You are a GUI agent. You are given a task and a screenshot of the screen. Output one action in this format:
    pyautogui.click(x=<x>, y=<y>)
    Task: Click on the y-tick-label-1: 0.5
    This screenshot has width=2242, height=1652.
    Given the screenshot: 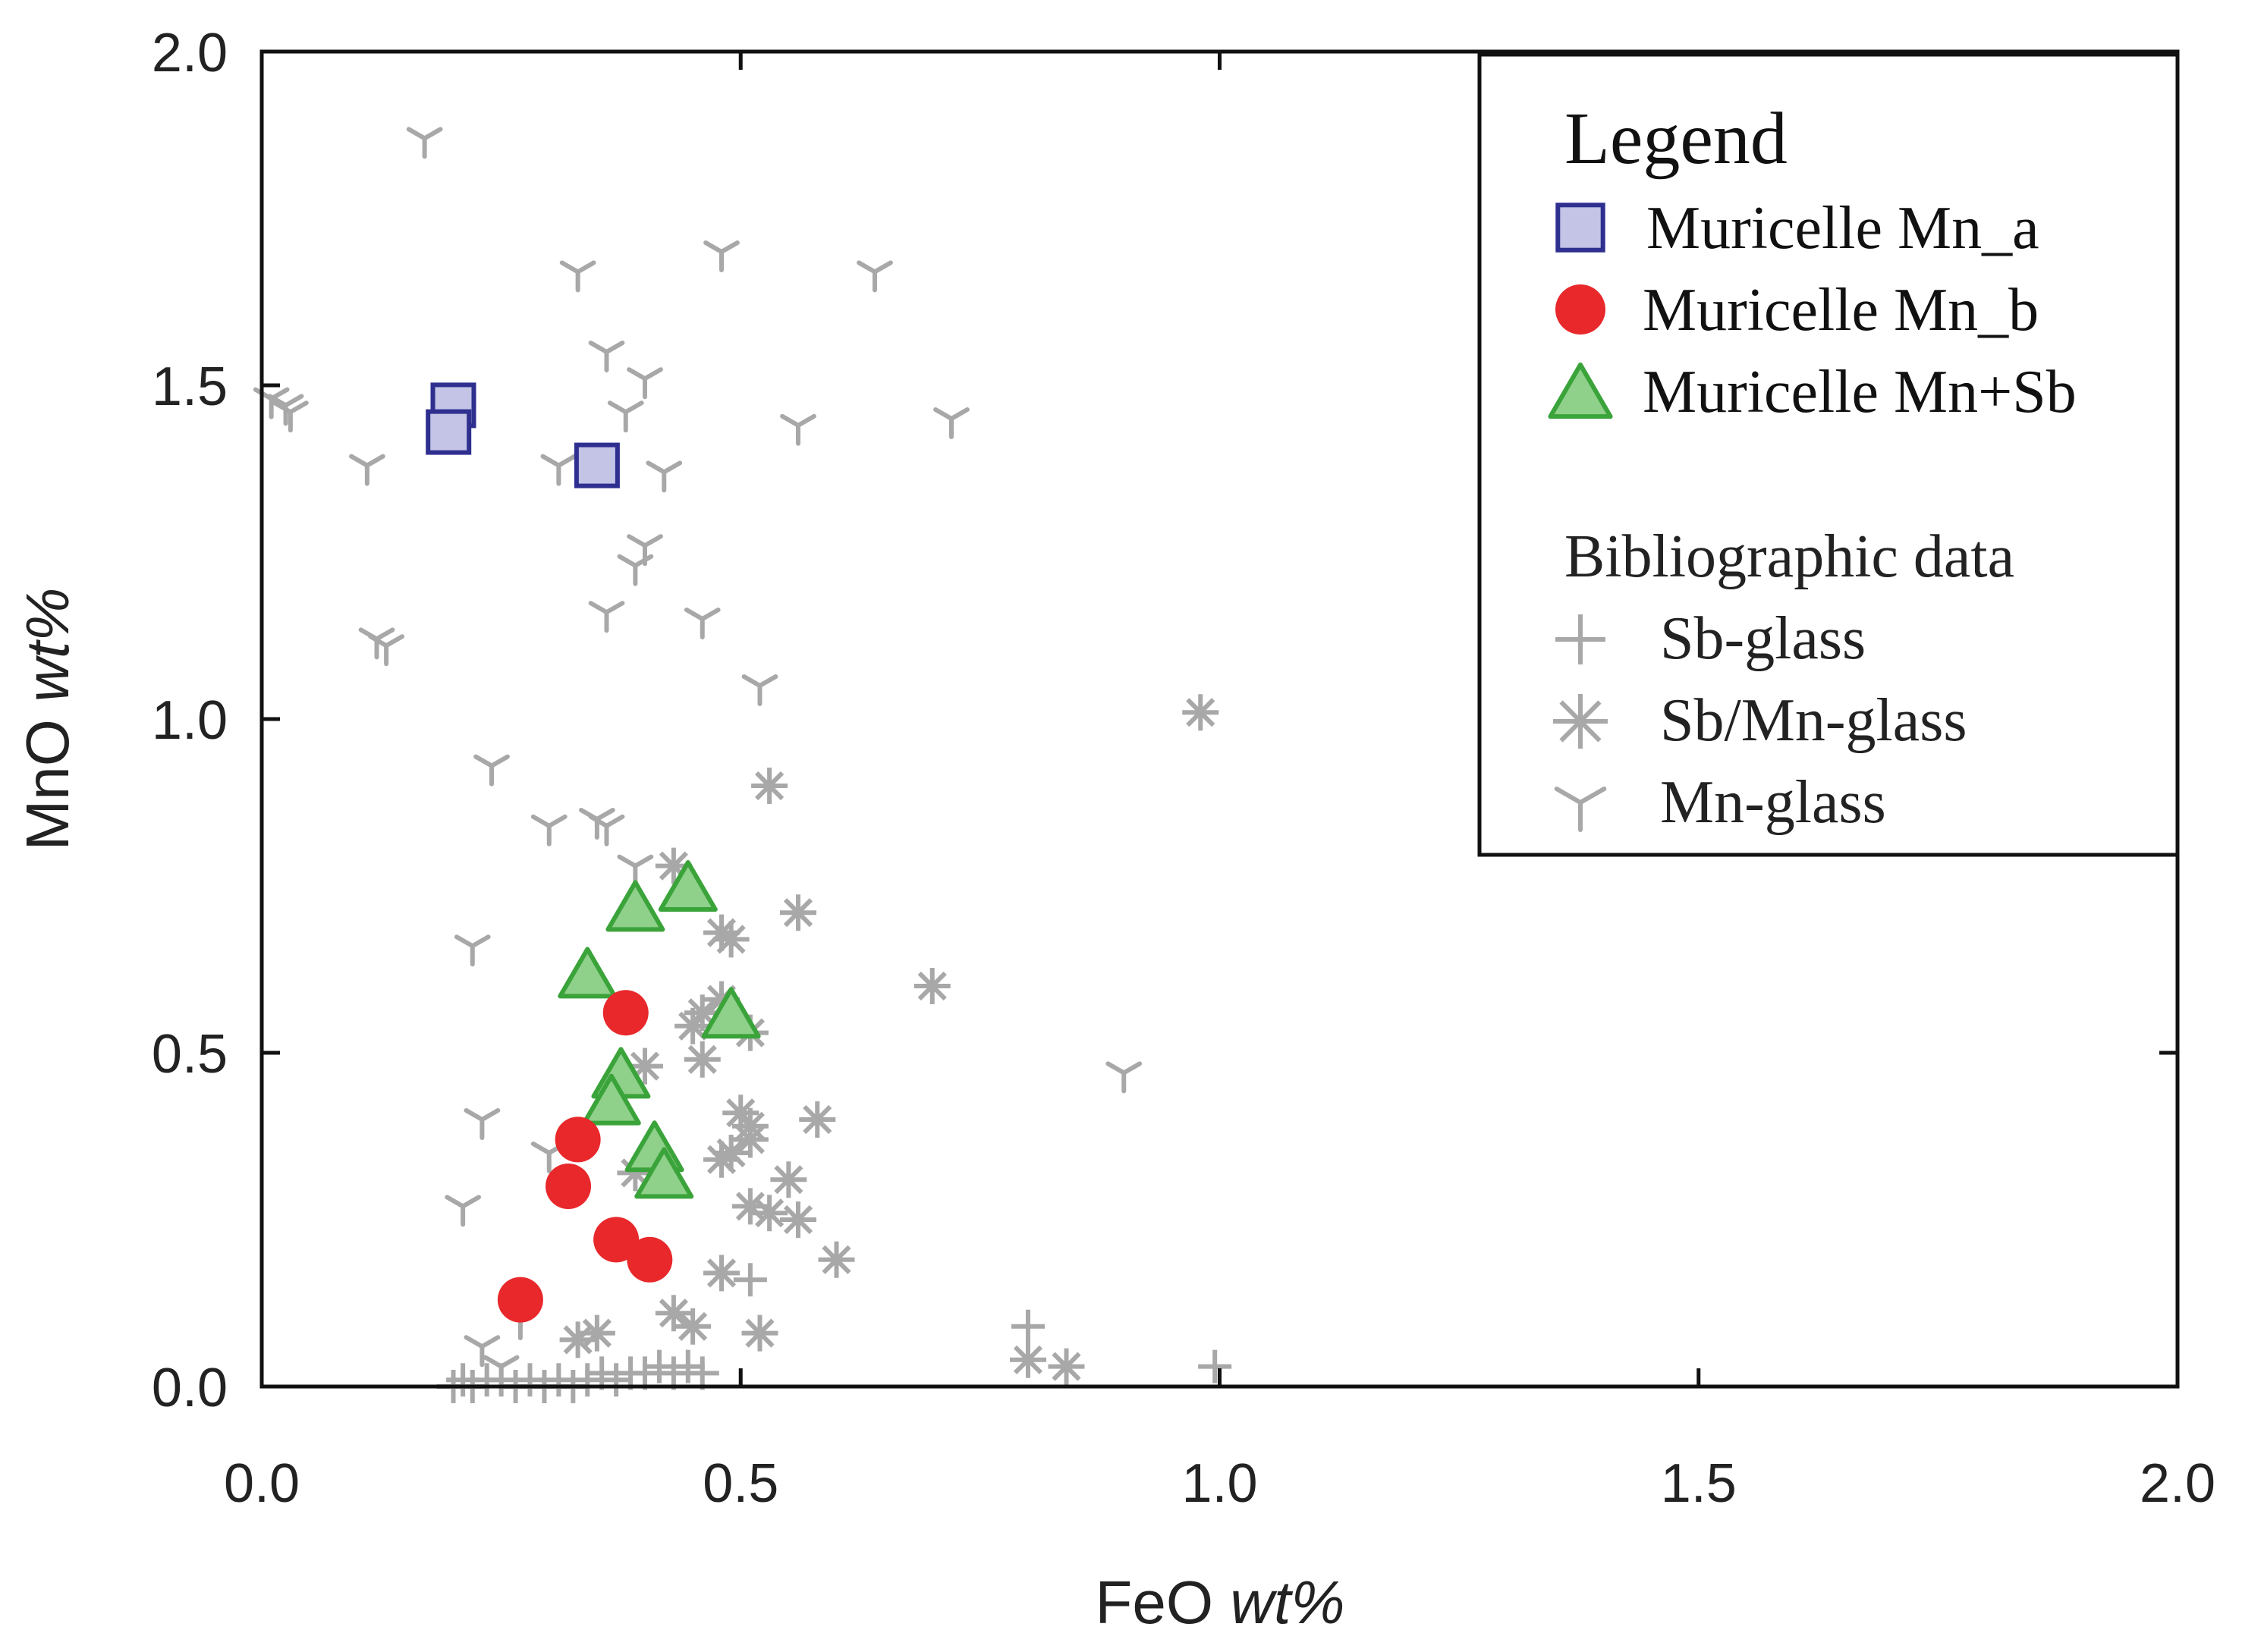 What is the action you would take?
    pyautogui.click(x=190, y=1055)
    